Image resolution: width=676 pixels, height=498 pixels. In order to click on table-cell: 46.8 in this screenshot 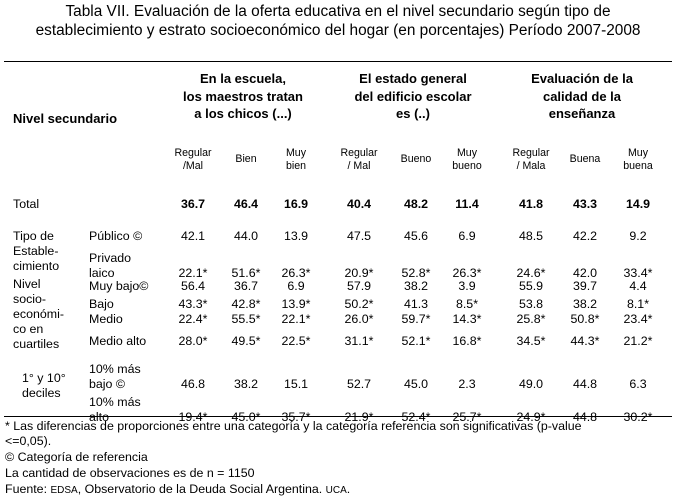, I will do `click(193, 384)`.